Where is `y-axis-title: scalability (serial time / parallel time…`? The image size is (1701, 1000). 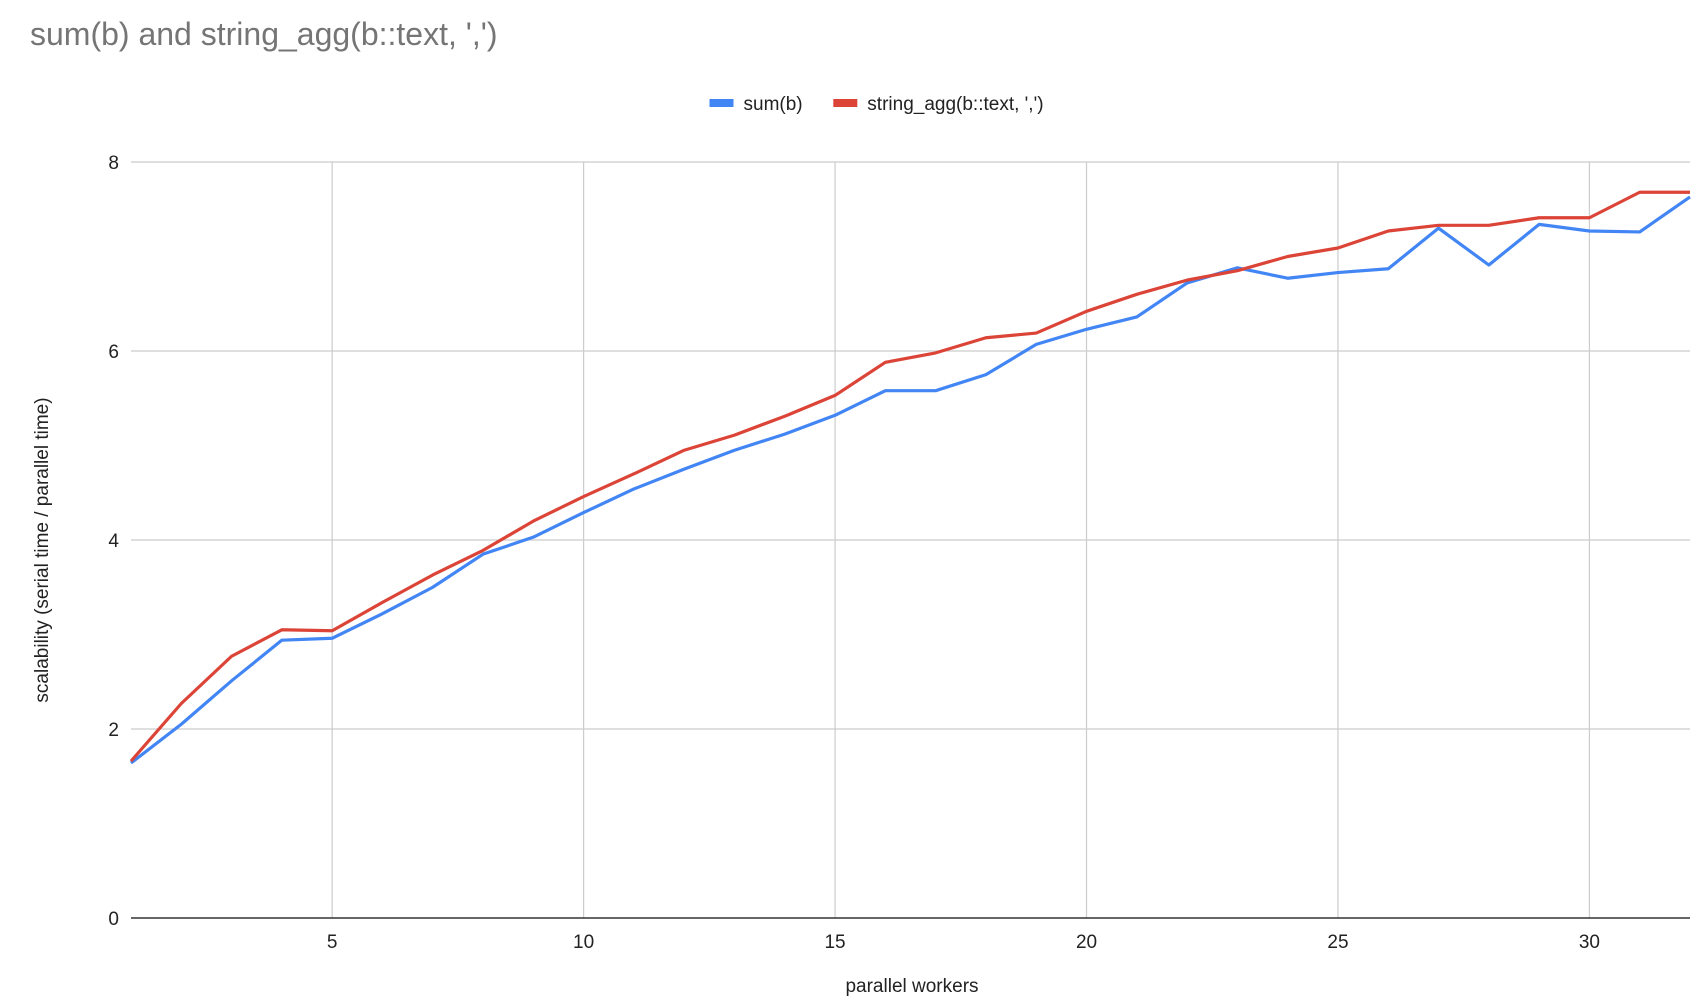 y-axis-title: scalability (serial time / parallel time… is located at coordinates (42, 549).